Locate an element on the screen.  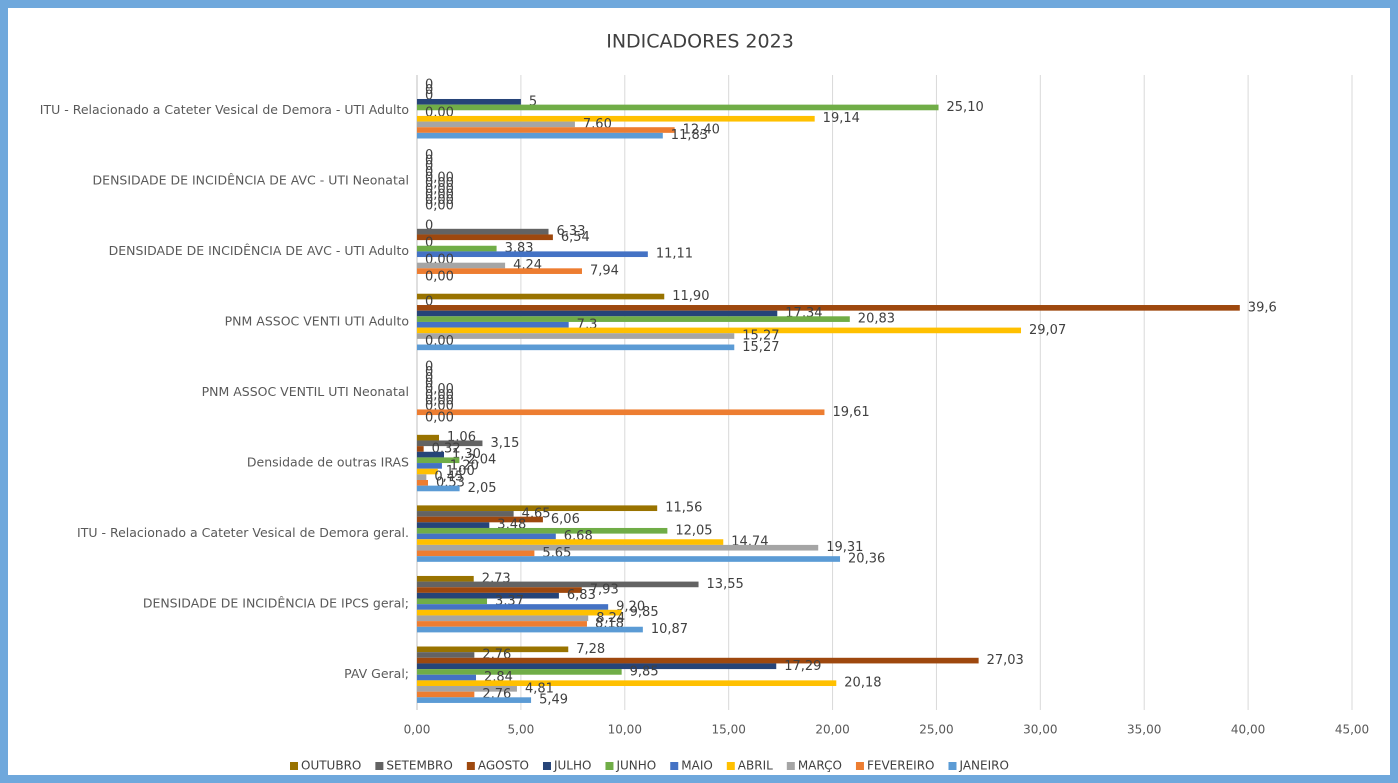
data-label: 11,83 is located at coordinates (689, 135).